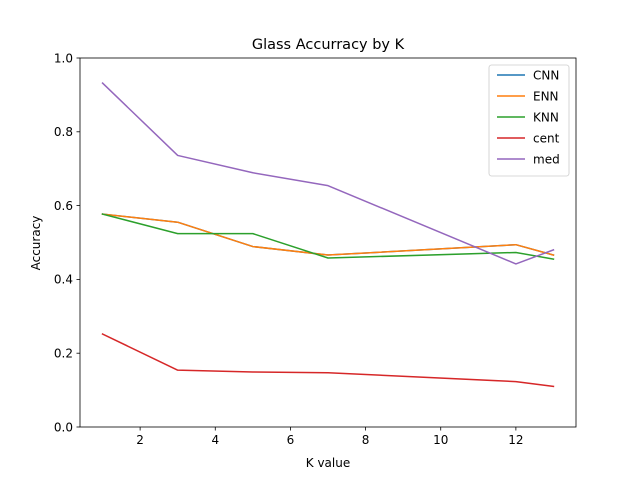 Image resolution: width=640 pixels, height=480 pixels. What do you see at coordinates (546, 75) in the screenshot?
I see `legend-label-cnn: CNN` at bounding box center [546, 75].